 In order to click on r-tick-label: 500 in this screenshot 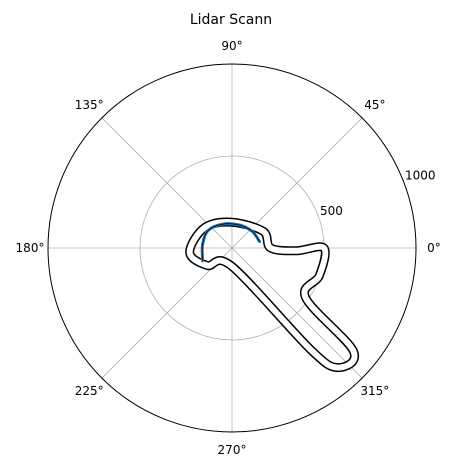, I will do `click(331, 211)`.